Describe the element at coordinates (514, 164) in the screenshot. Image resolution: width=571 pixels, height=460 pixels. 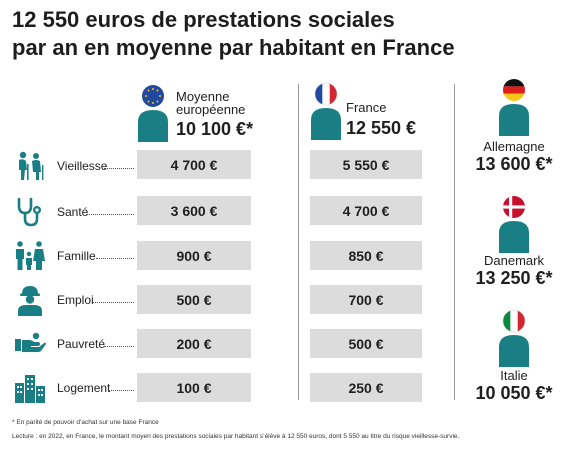
I see `country-value-allemagne: 13 600 €*` at that location.